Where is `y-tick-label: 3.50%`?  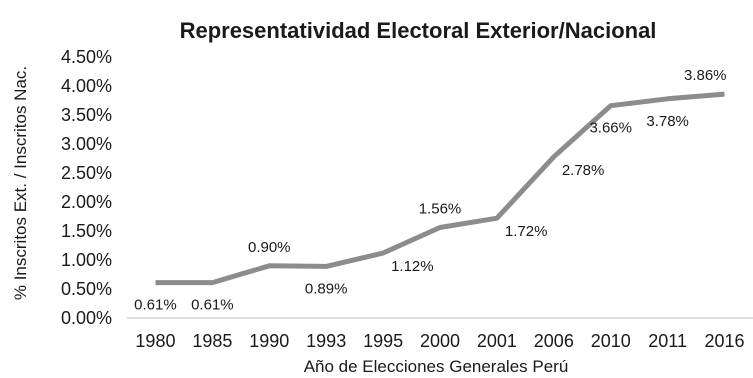 y-tick-label: 3.50% is located at coordinates (86, 115).